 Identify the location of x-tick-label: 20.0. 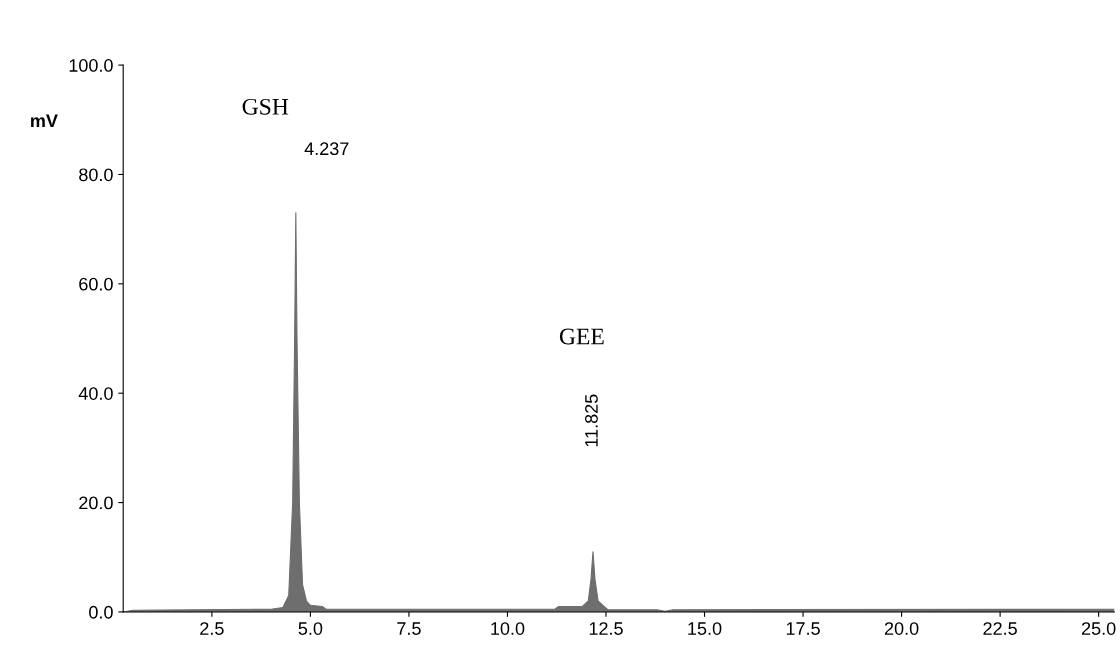
(901, 628).